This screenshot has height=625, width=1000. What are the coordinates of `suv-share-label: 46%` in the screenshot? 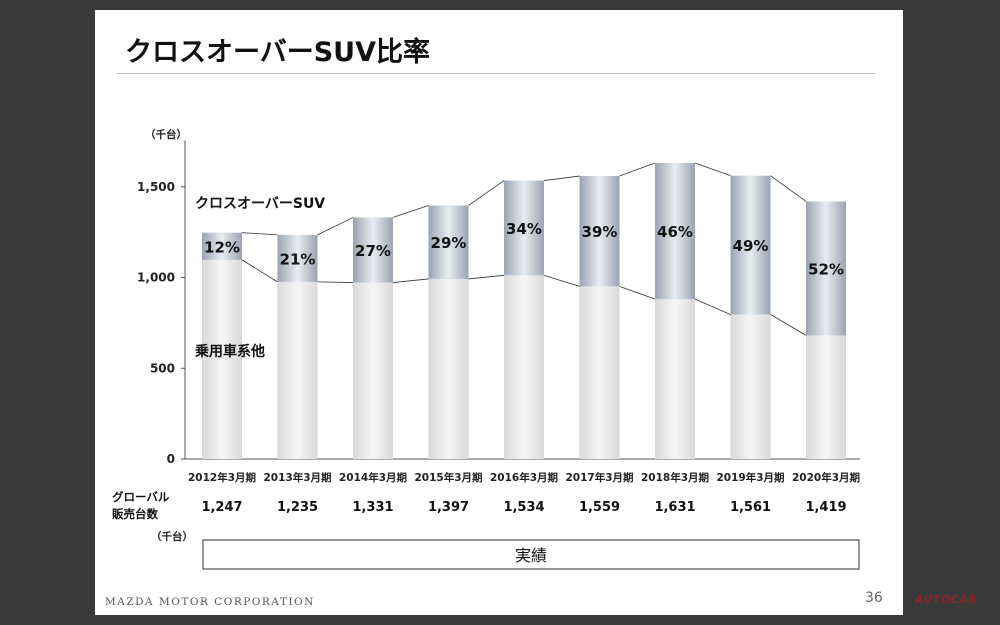 It's located at (675, 232).